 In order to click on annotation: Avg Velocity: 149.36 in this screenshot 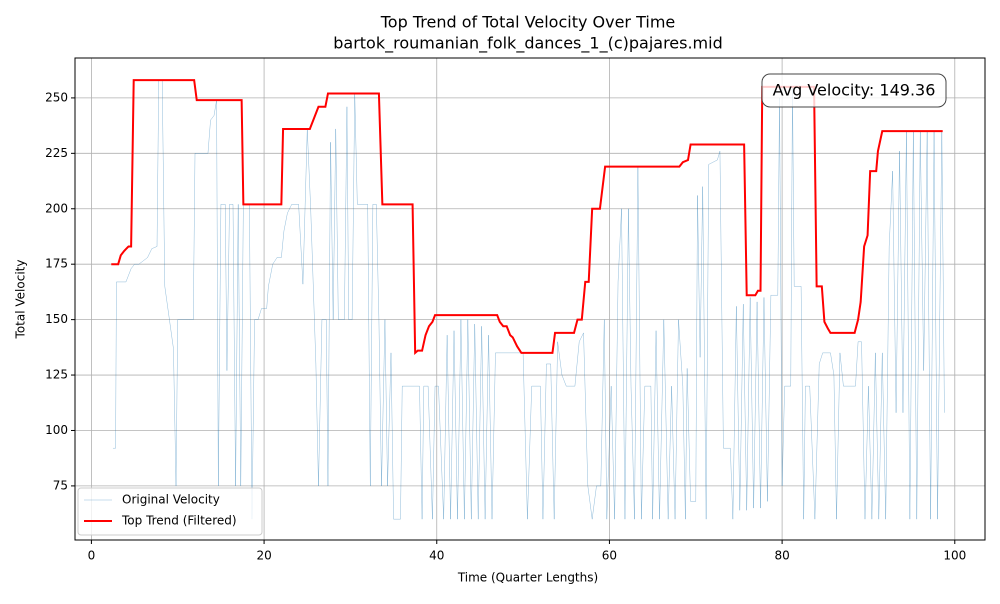, I will do `click(854, 90)`.